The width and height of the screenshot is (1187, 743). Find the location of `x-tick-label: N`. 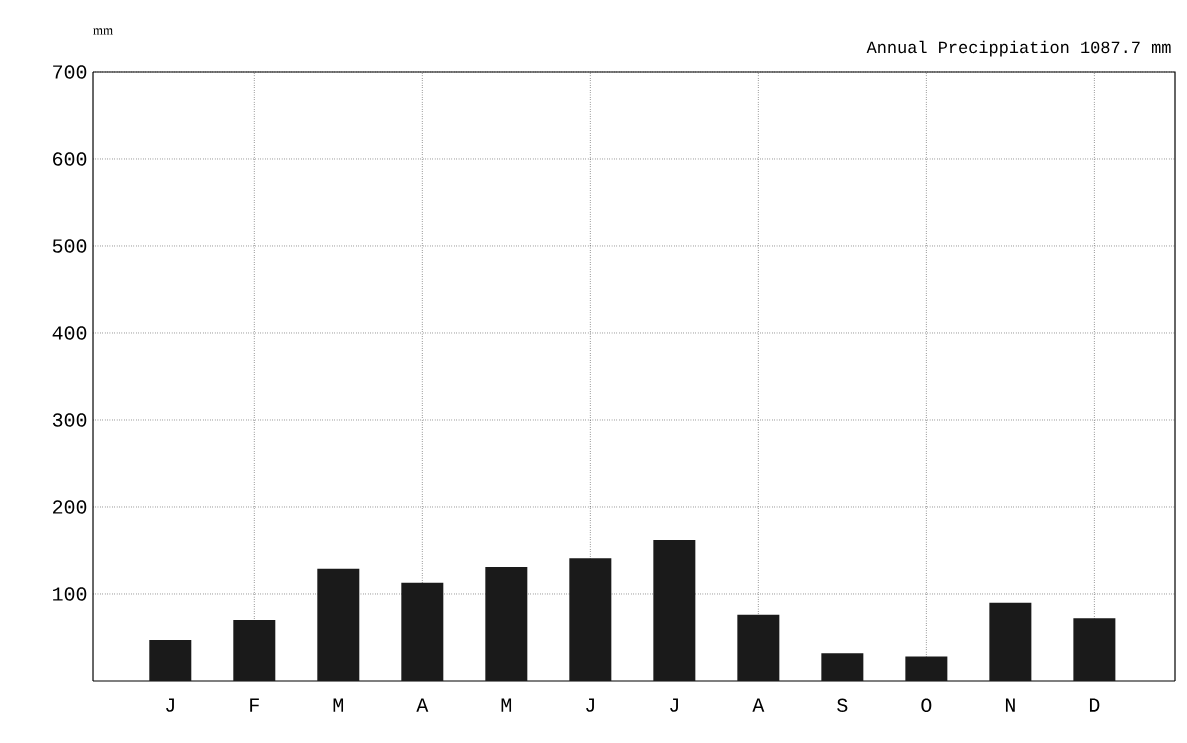

x-tick-label: N is located at coordinates (1010, 705).